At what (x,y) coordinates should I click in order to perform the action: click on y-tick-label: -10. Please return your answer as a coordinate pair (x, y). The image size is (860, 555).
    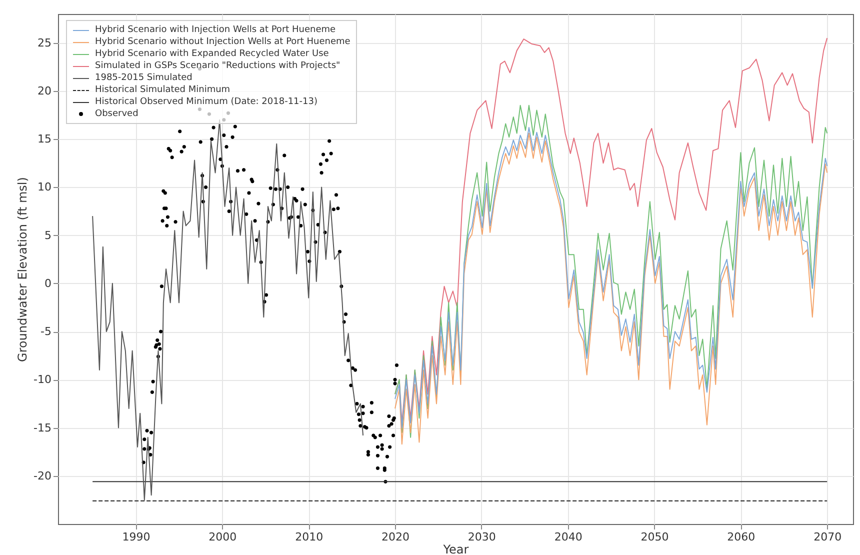
    Looking at the image, I should click on (43, 379).